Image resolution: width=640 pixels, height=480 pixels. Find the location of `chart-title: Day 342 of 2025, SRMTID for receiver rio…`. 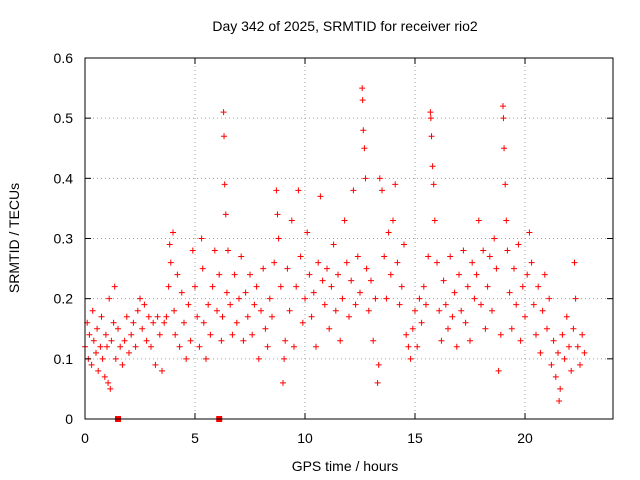

chart-title: Day 342 of 2025, SRMTID for receiver rio… is located at coordinates (345, 26).